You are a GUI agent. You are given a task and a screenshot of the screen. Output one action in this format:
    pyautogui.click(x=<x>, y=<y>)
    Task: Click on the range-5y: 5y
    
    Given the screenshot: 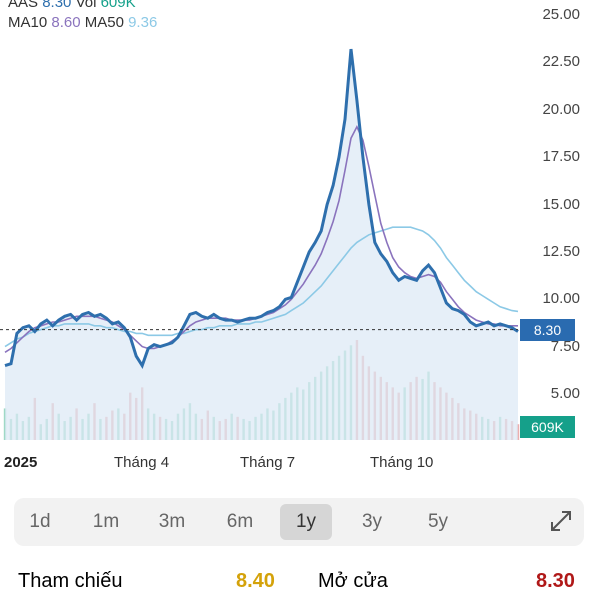 What is the action you would take?
    pyautogui.click(x=438, y=521)
    